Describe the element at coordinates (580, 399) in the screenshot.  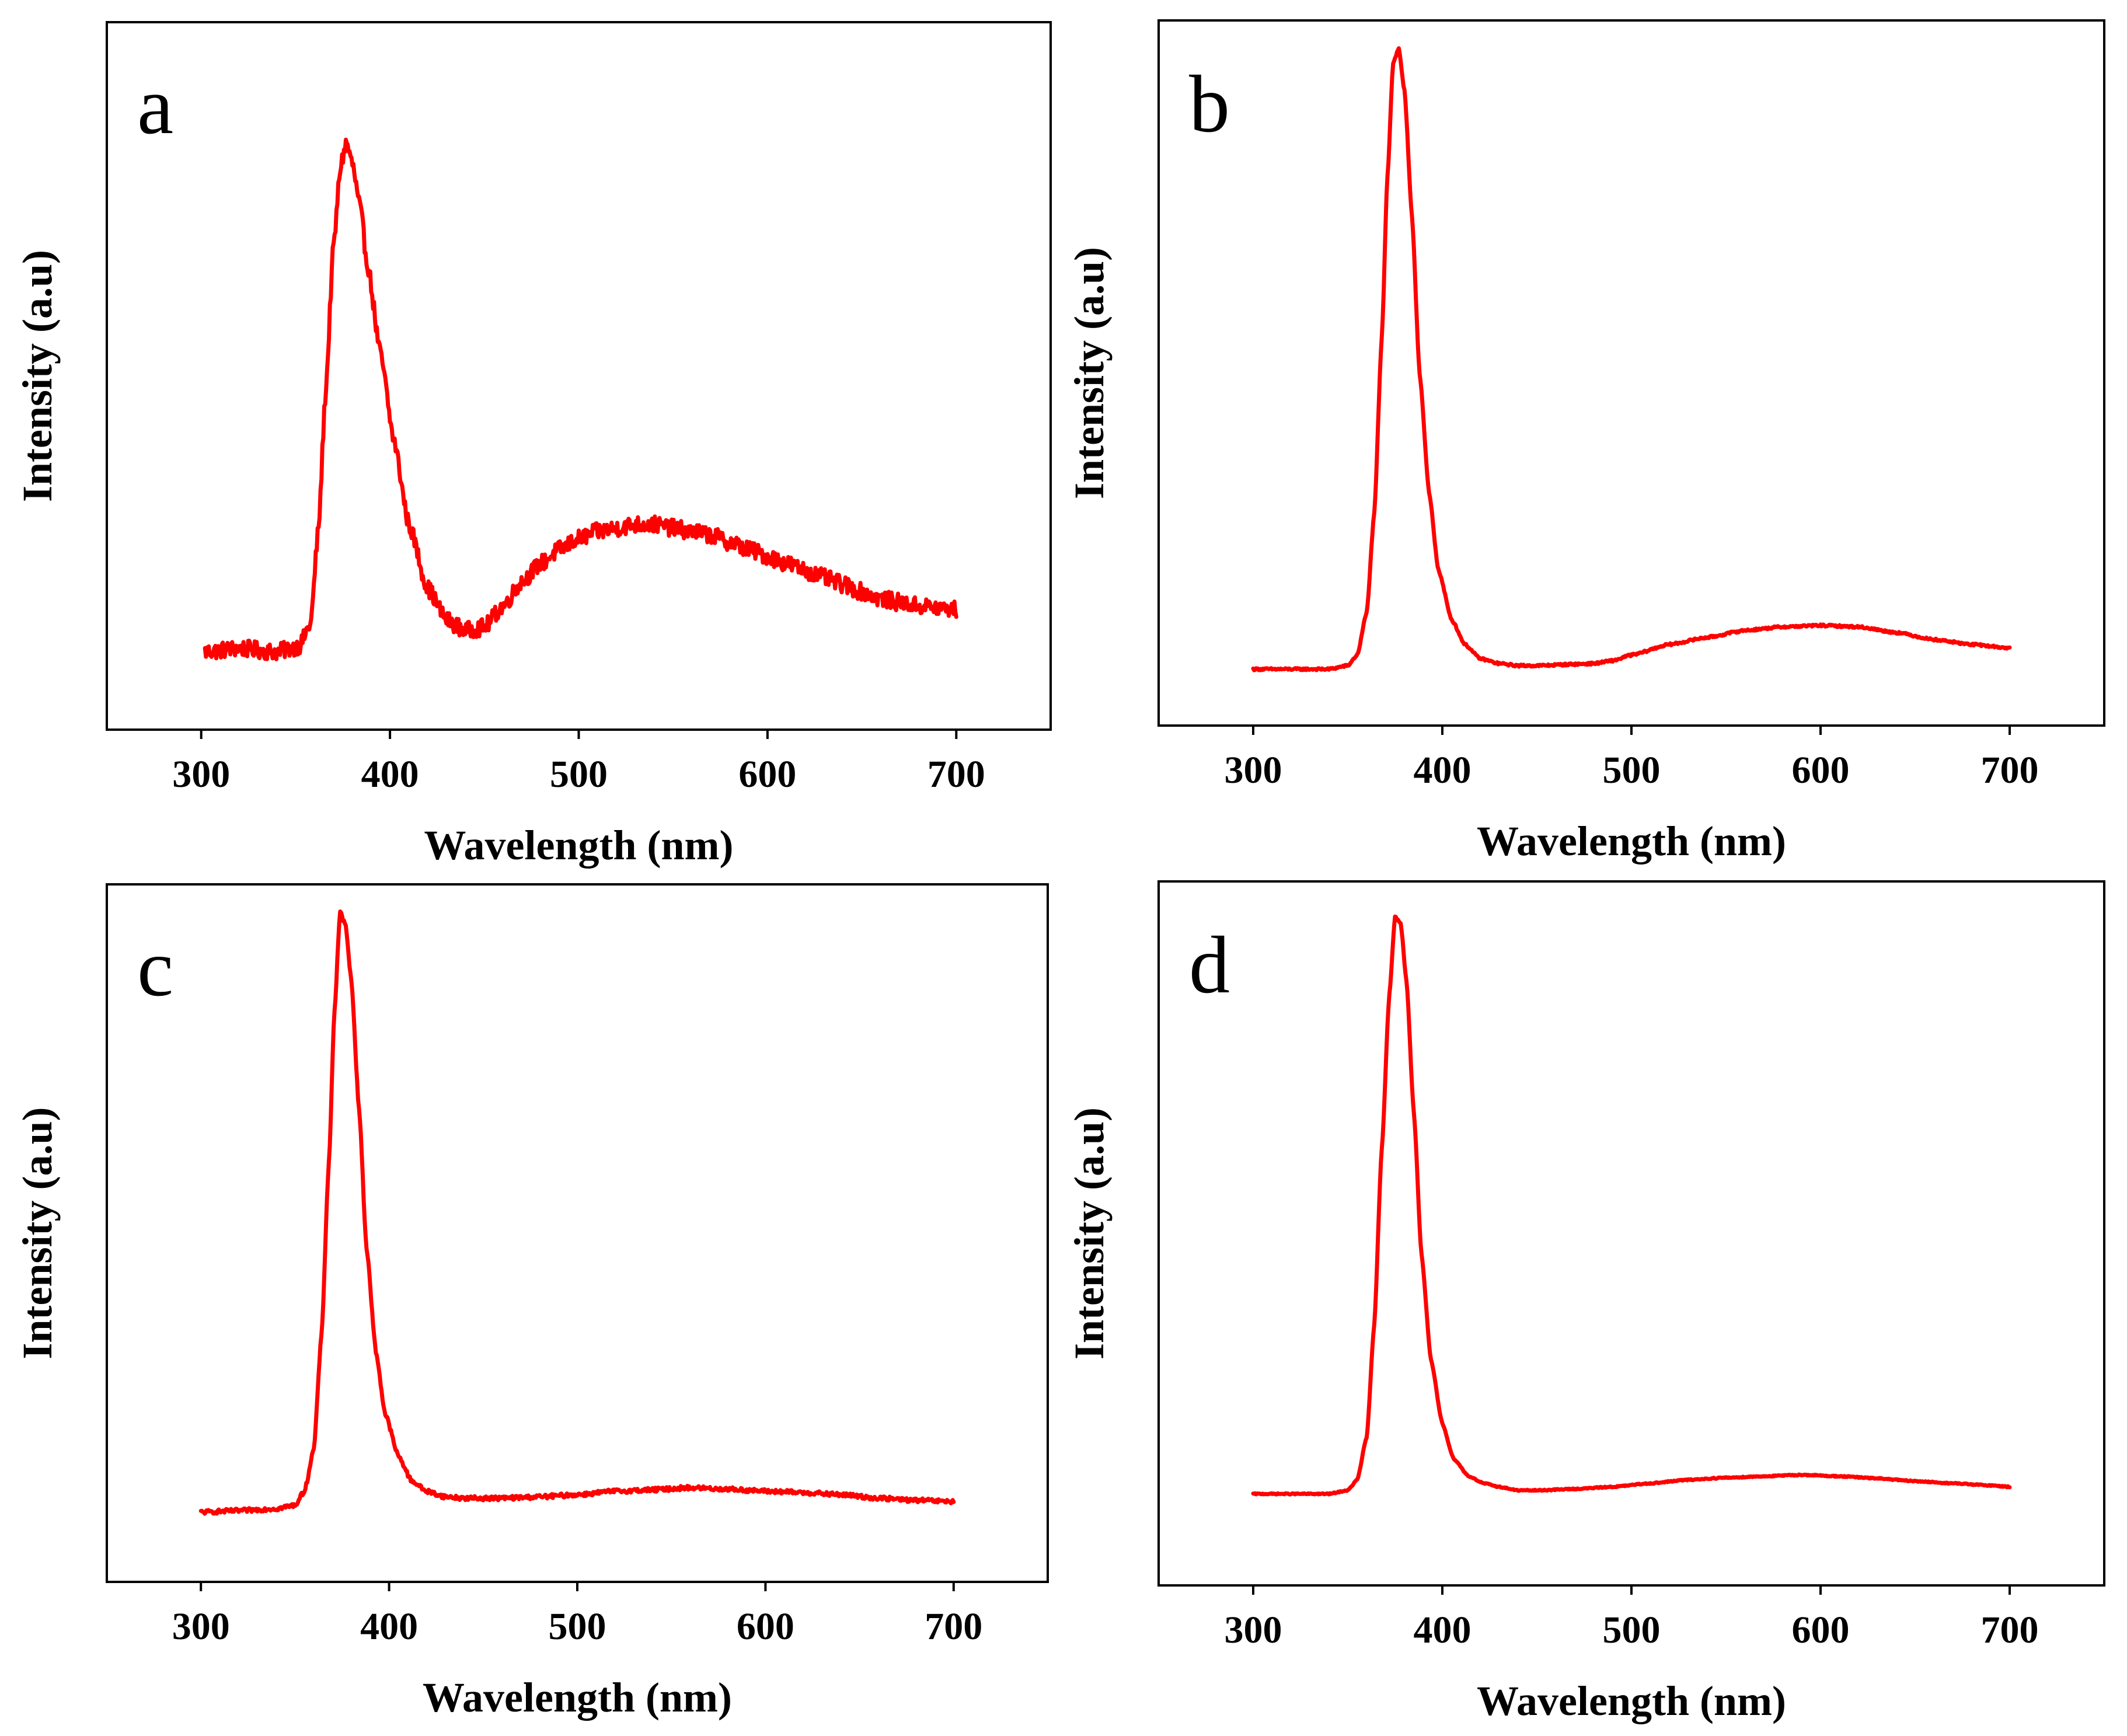
I see `series-line-a` at that location.